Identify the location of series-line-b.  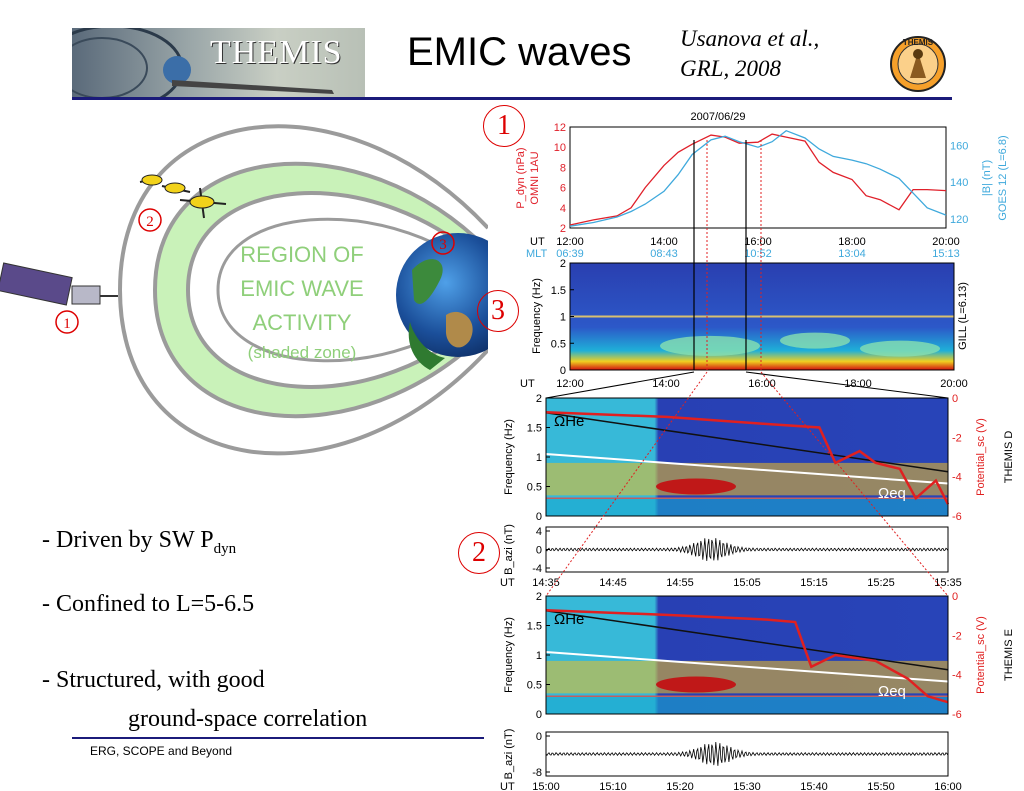
(758, 178).